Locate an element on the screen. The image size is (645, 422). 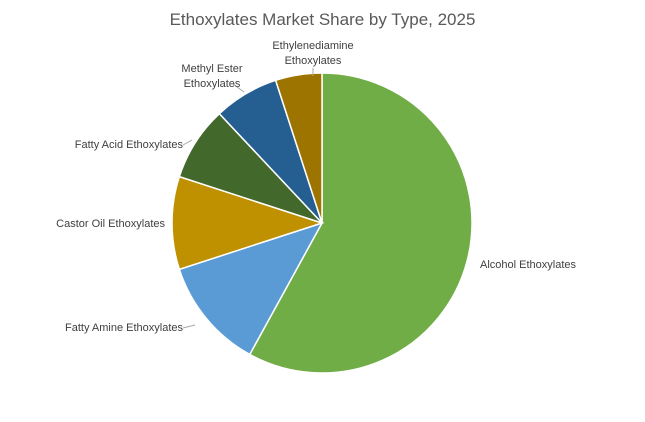
slice-label: Methyl Ester Ethoxylates is located at coordinates (212, 76).